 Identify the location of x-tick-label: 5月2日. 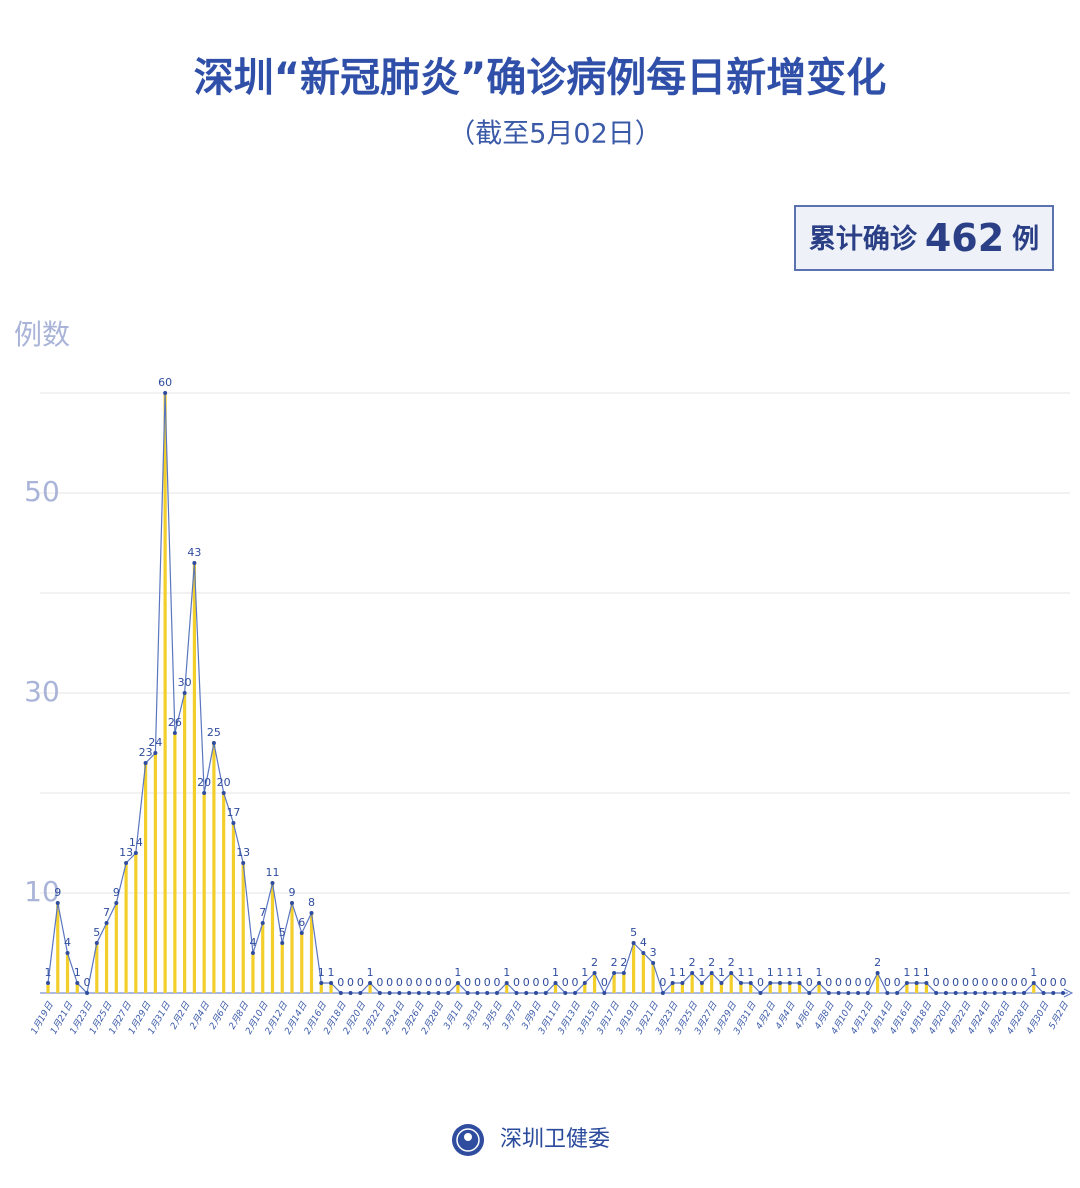
(1059, 1015).